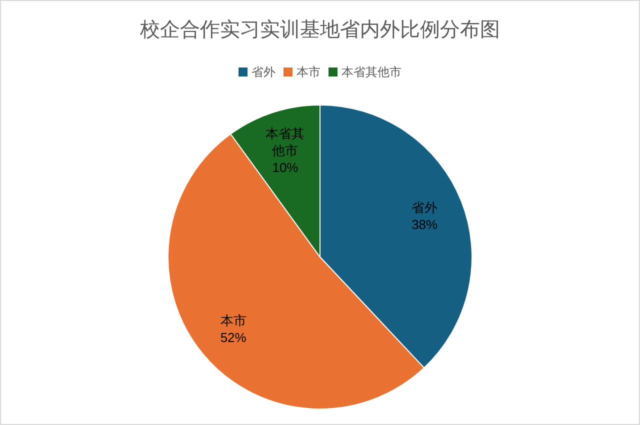 This screenshot has width=640, height=425. Describe the element at coordinates (233, 320) in the screenshot. I see `slice-label: 本市` at that location.